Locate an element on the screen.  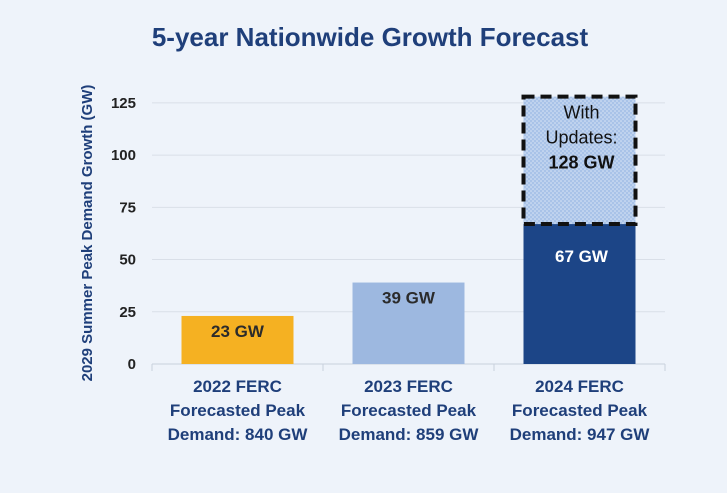
bar-data-label: 67 GW is located at coordinates (582, 256).